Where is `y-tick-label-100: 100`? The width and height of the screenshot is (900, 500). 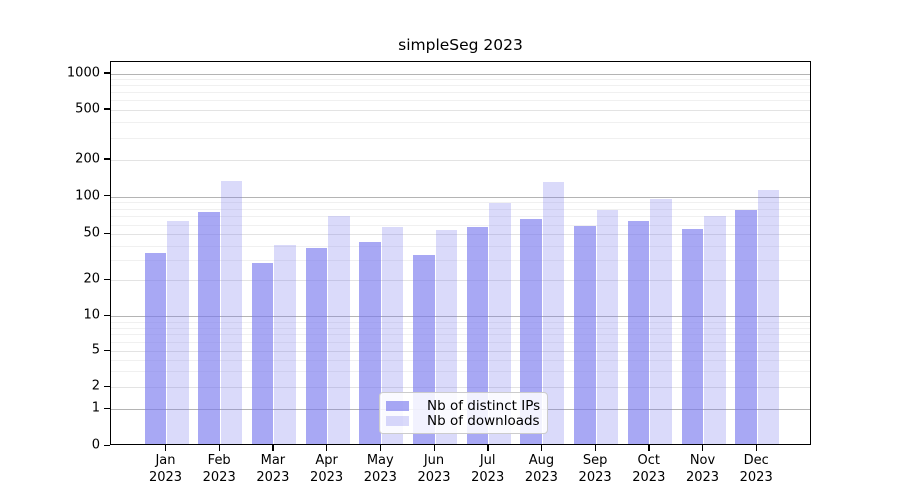 y-tick-label-100: 100 is located at coordinates (87, 195).